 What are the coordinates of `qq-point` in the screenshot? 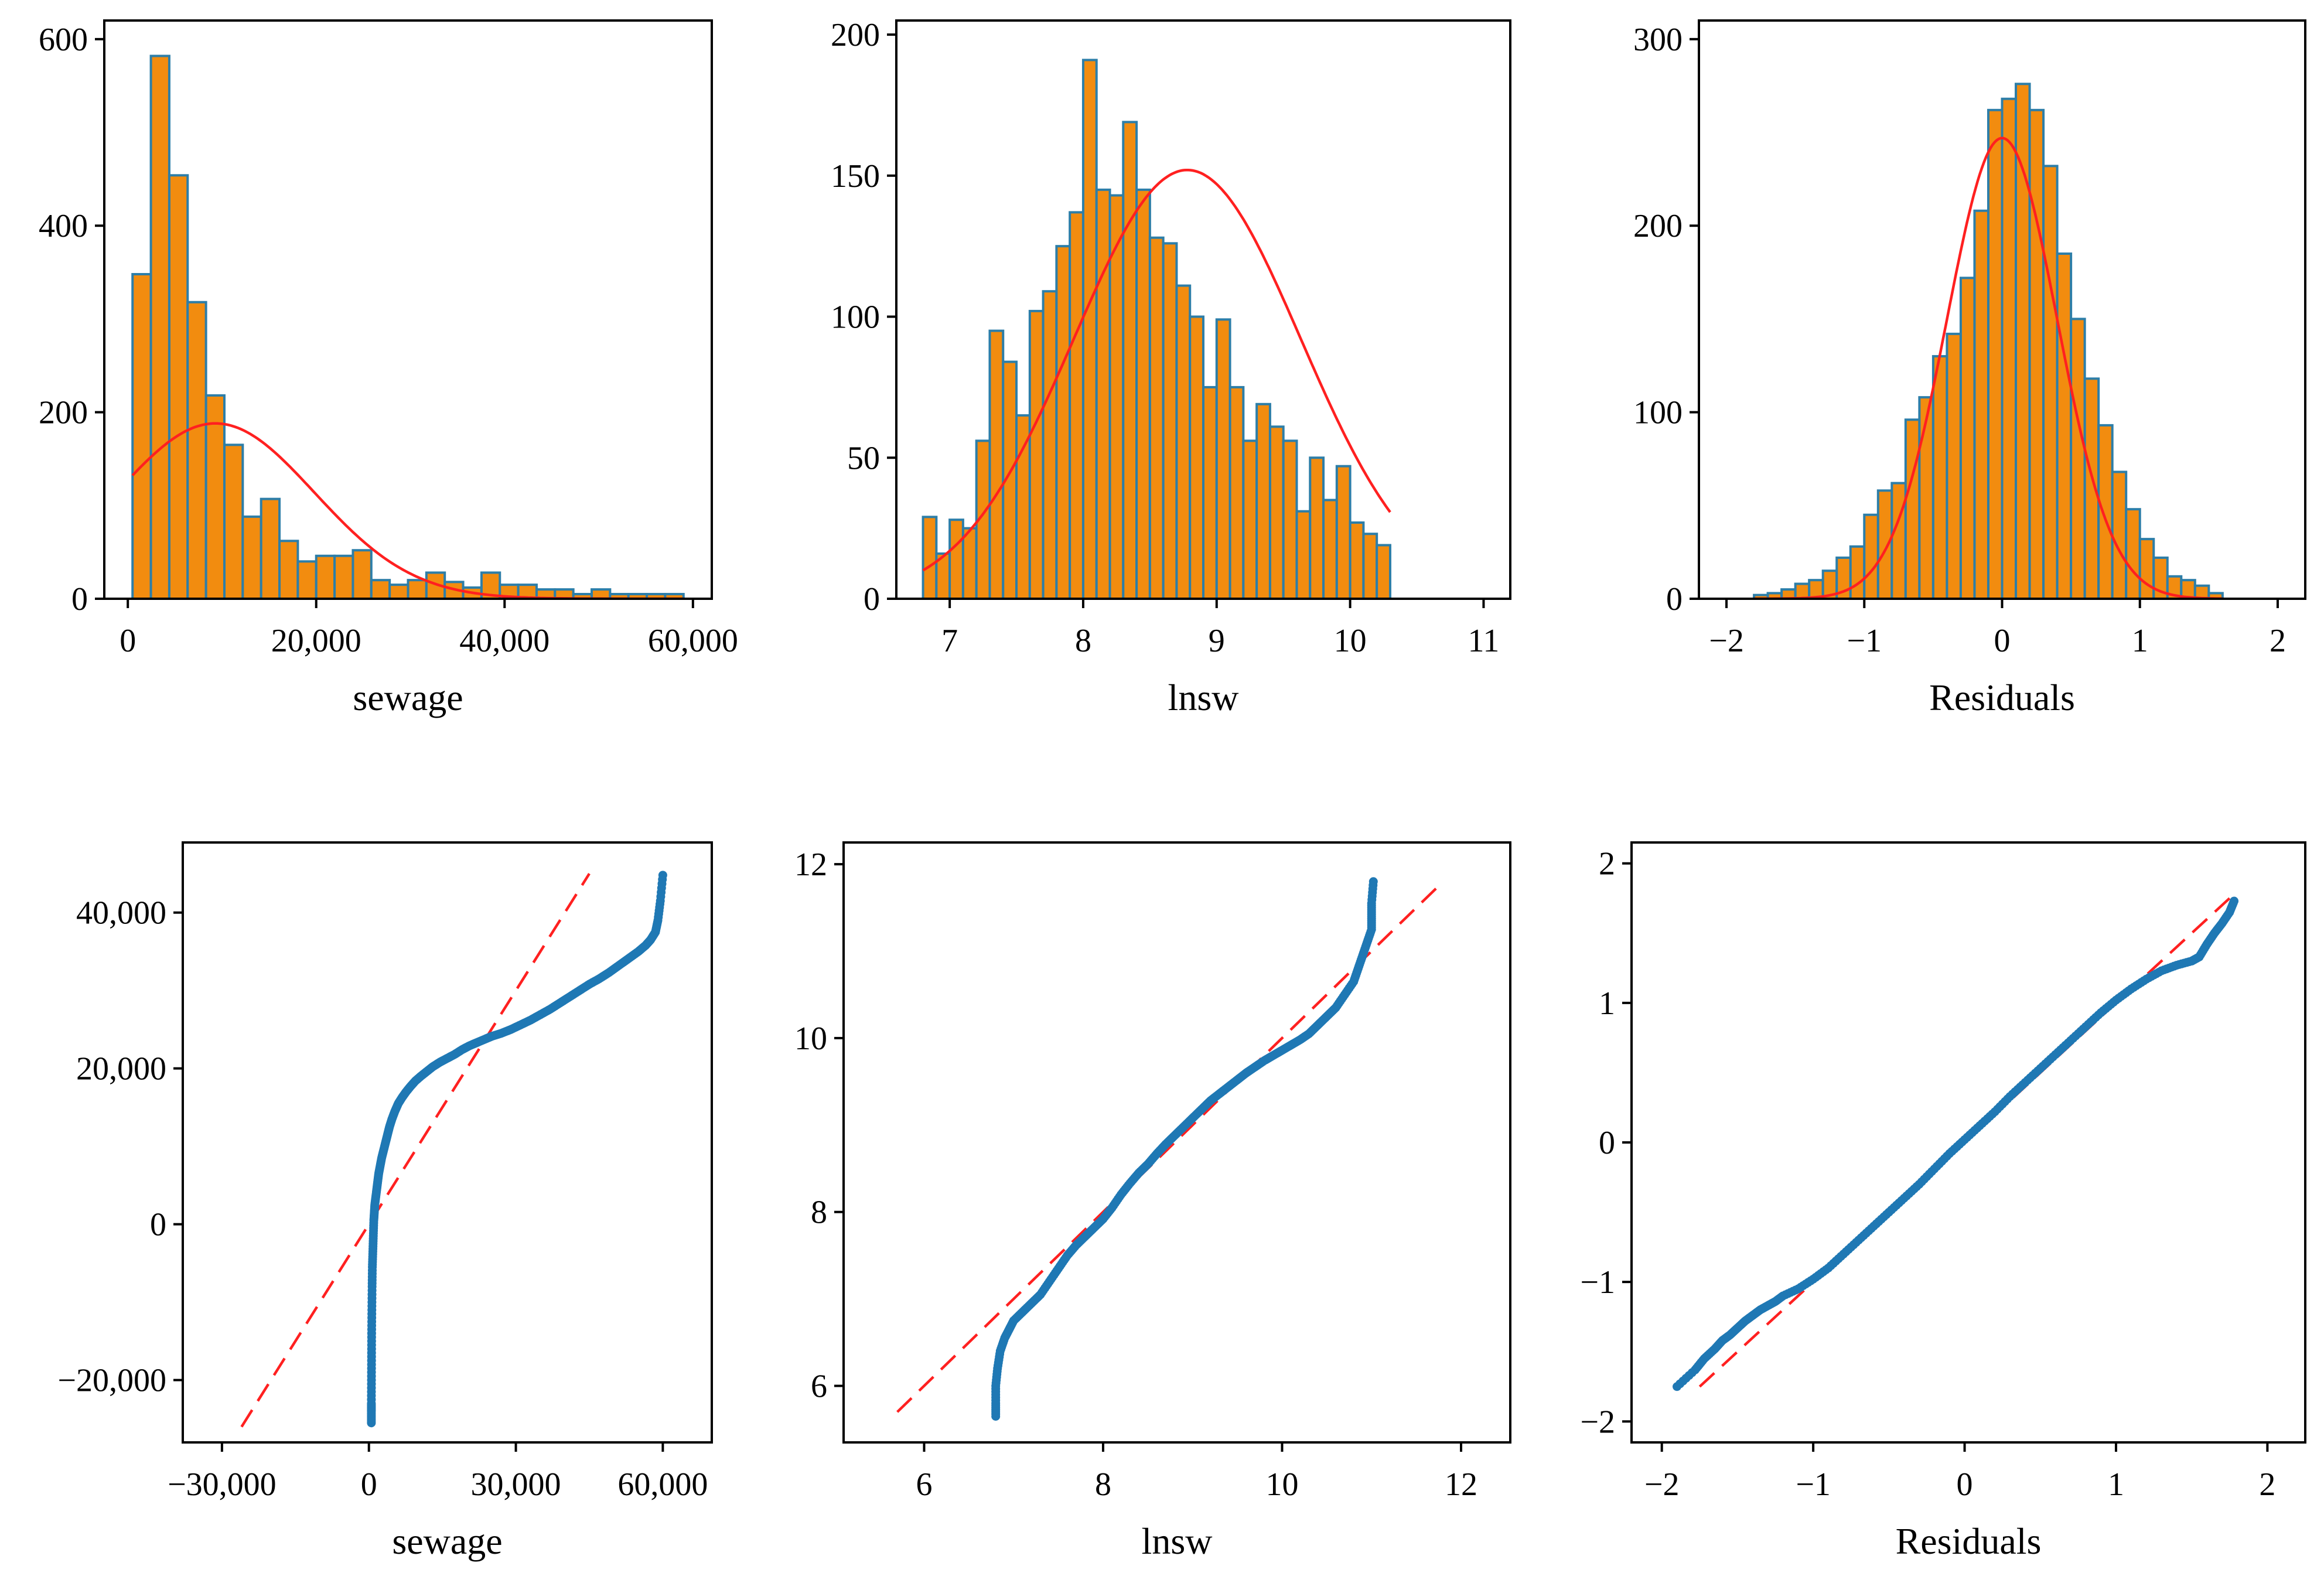 It's located at (662, 875).